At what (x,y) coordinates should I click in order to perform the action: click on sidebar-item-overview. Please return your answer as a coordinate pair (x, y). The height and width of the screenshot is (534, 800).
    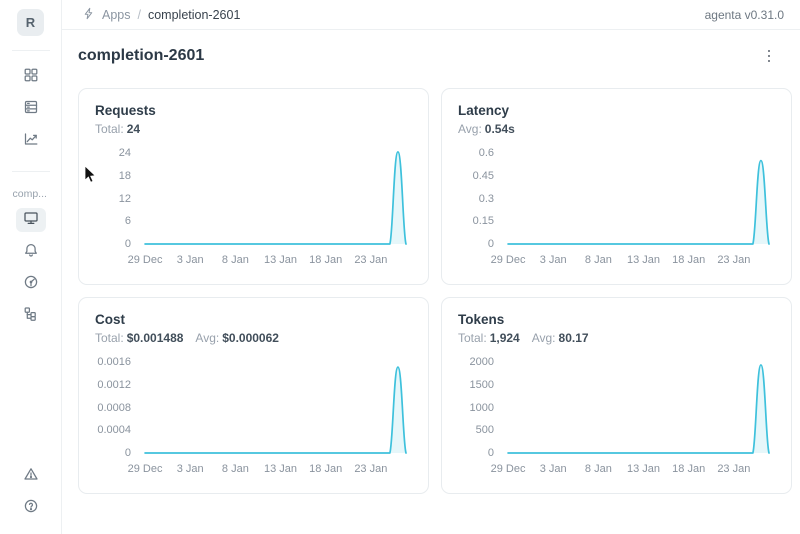
    Looking at the image, I should click on (30, 220).